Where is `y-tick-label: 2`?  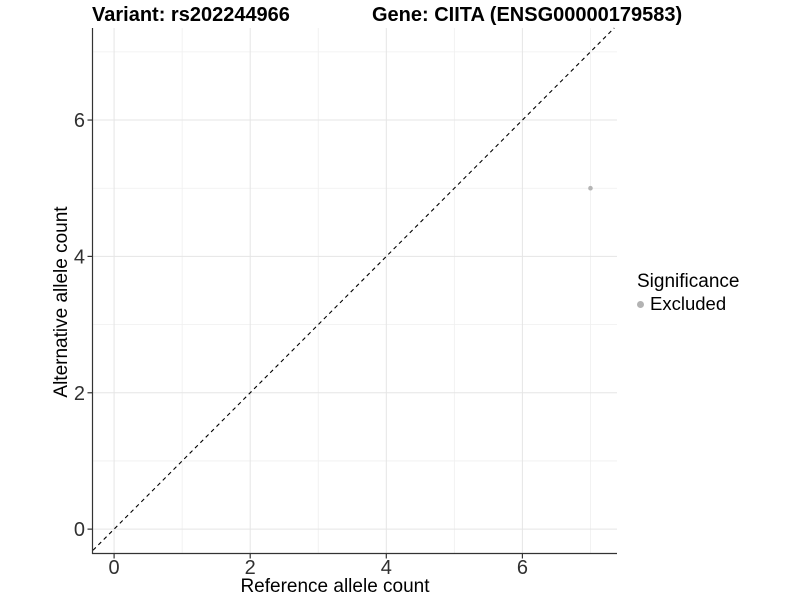
y-tick-label: 2 is located at coordinates (79, 394).